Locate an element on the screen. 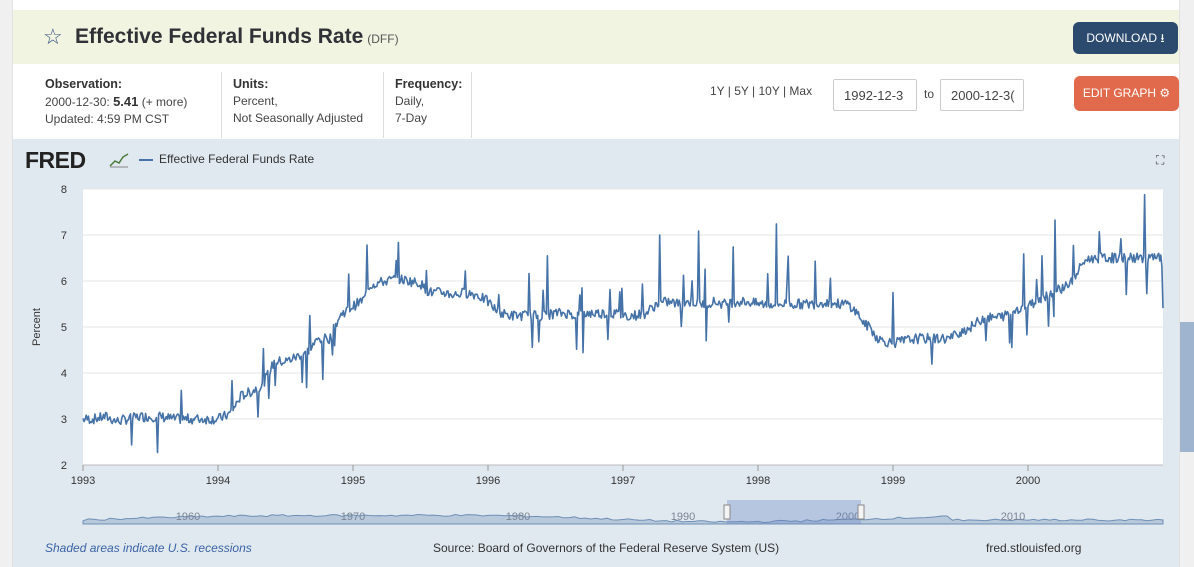  units-block: Units: Percent, Not Seasonally Adjusted is located at coordinates (298, 101).